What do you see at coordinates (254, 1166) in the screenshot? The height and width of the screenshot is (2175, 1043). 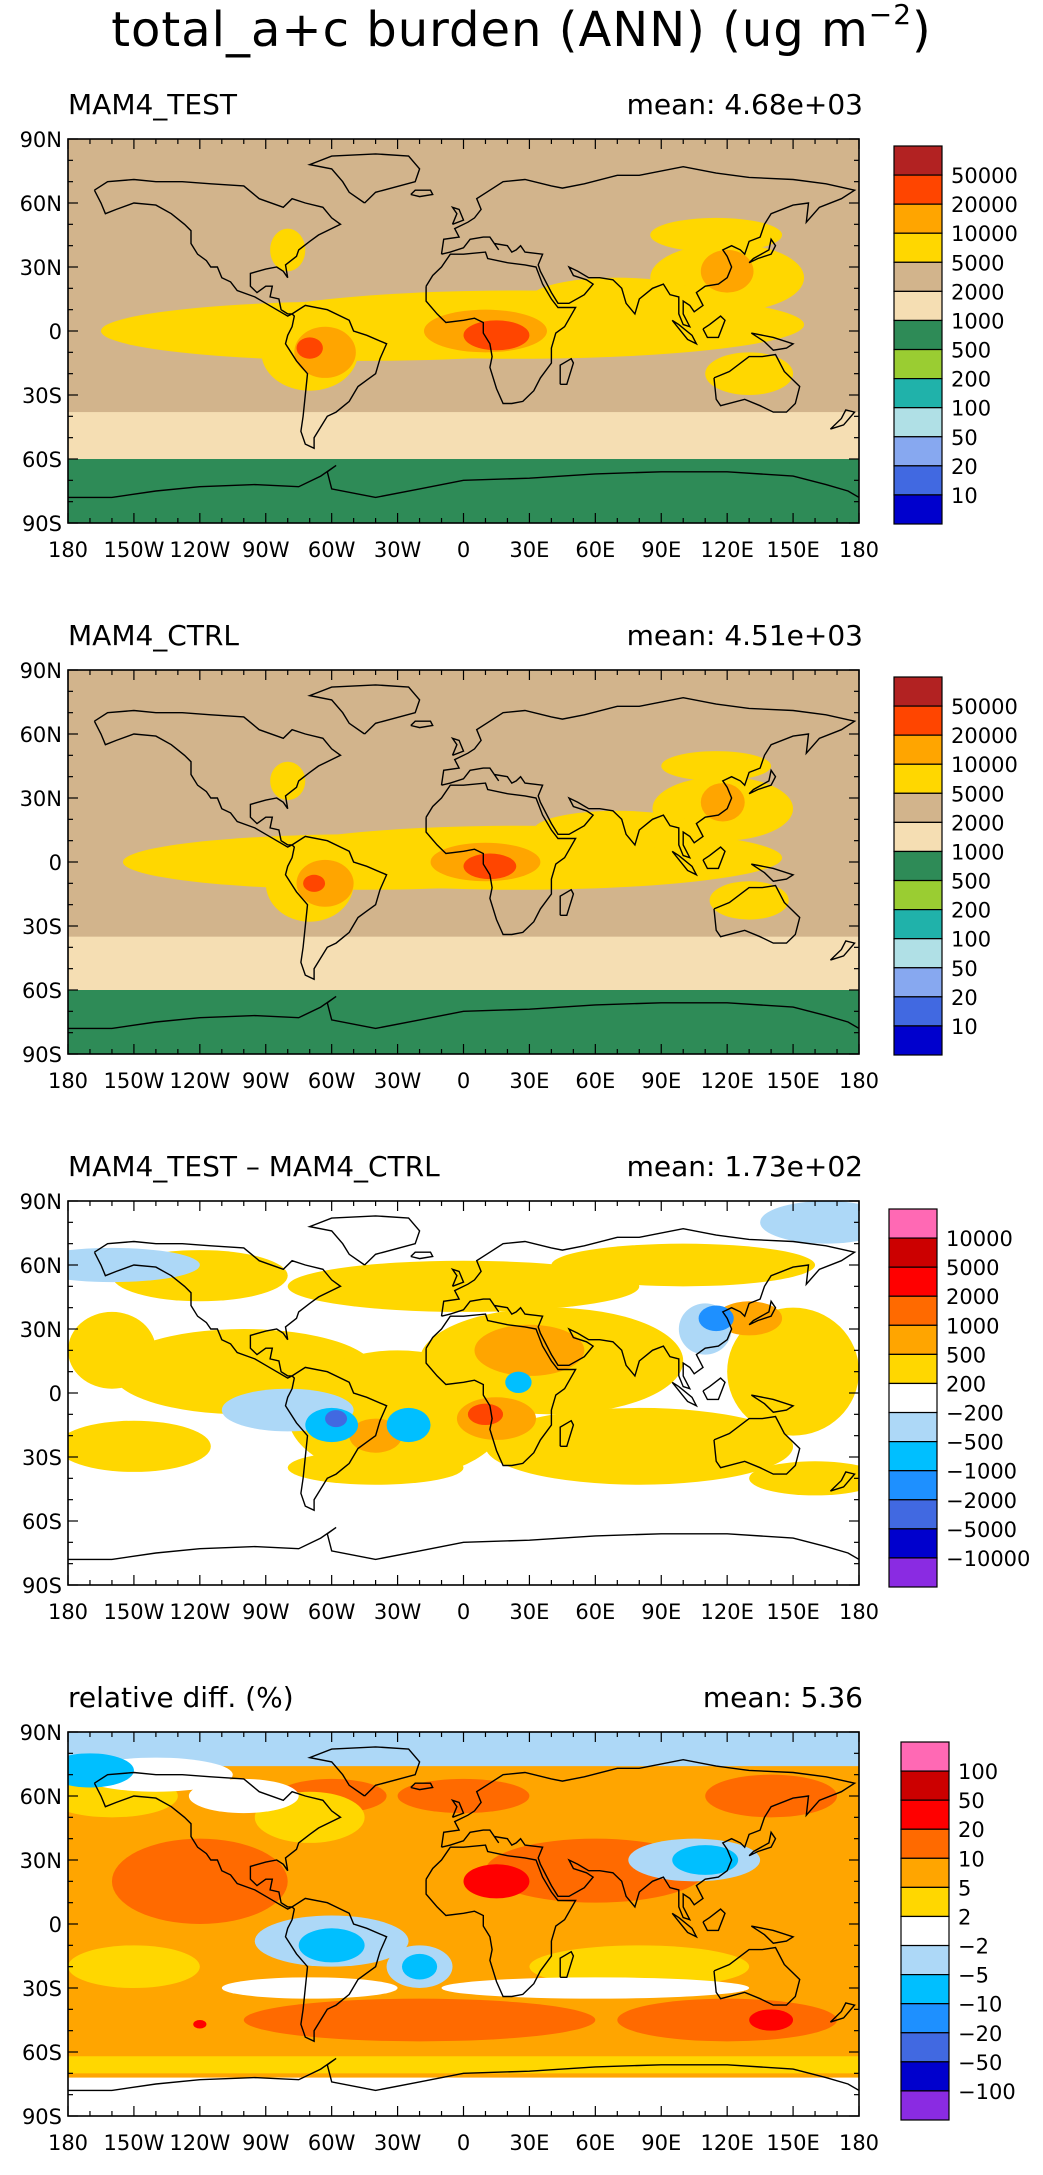 I see `panel-left-label: MAM4_TEST – MAM4_CTRL` at bounding box center [254, 1166].